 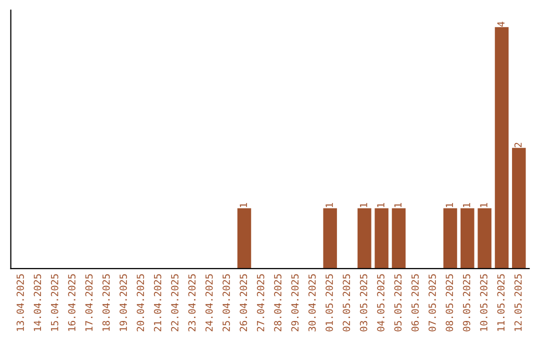 I want to click on x-tick-label: 30.04.2025, so click(x=312, y=303).